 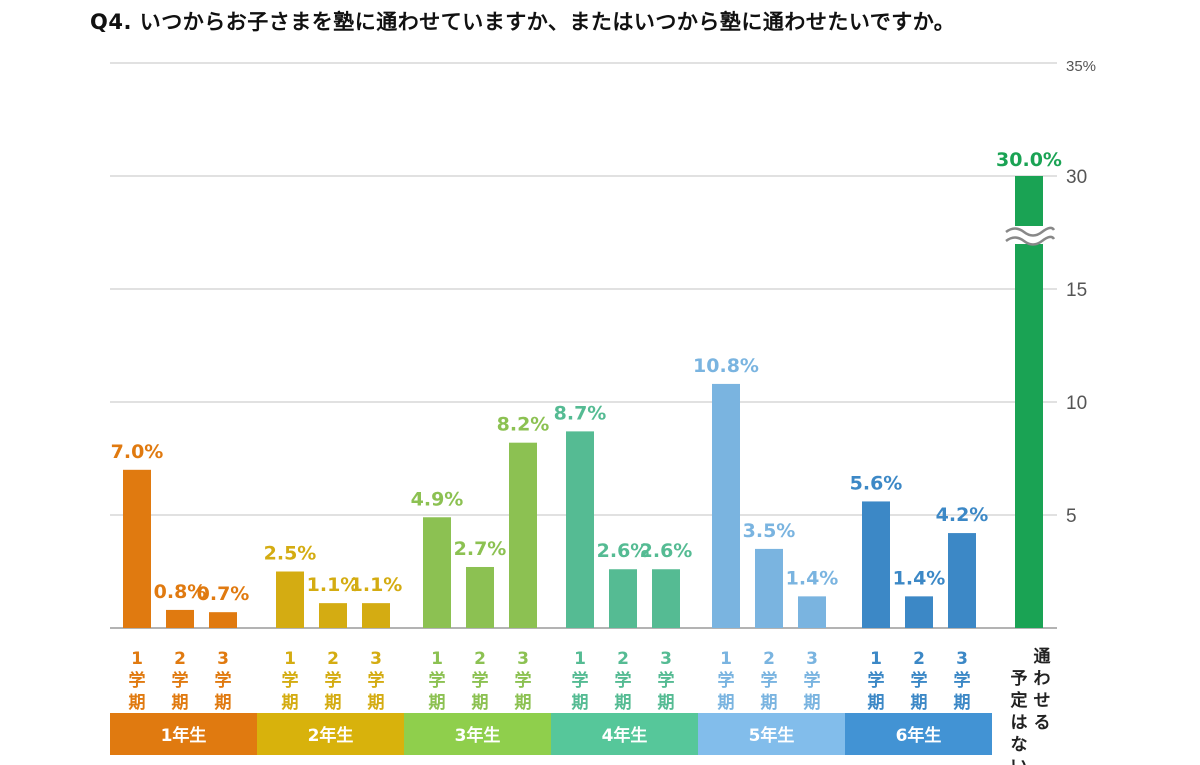 I want to click on data-label: 5.6%, so click(x=876, y=483).